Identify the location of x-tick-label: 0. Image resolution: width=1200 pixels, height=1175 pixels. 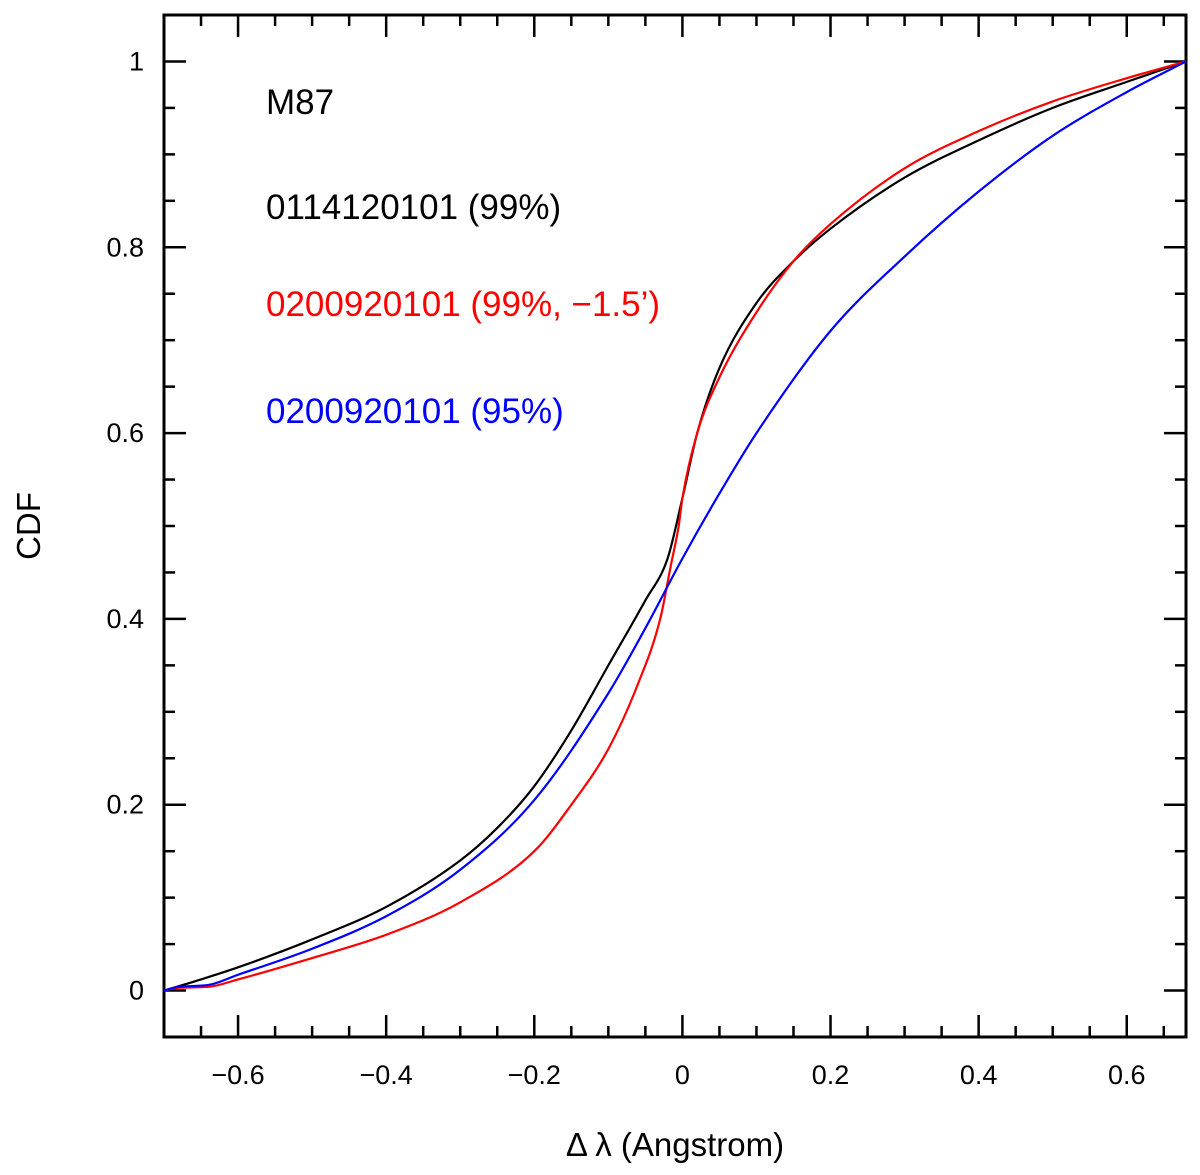
(682, 1075).